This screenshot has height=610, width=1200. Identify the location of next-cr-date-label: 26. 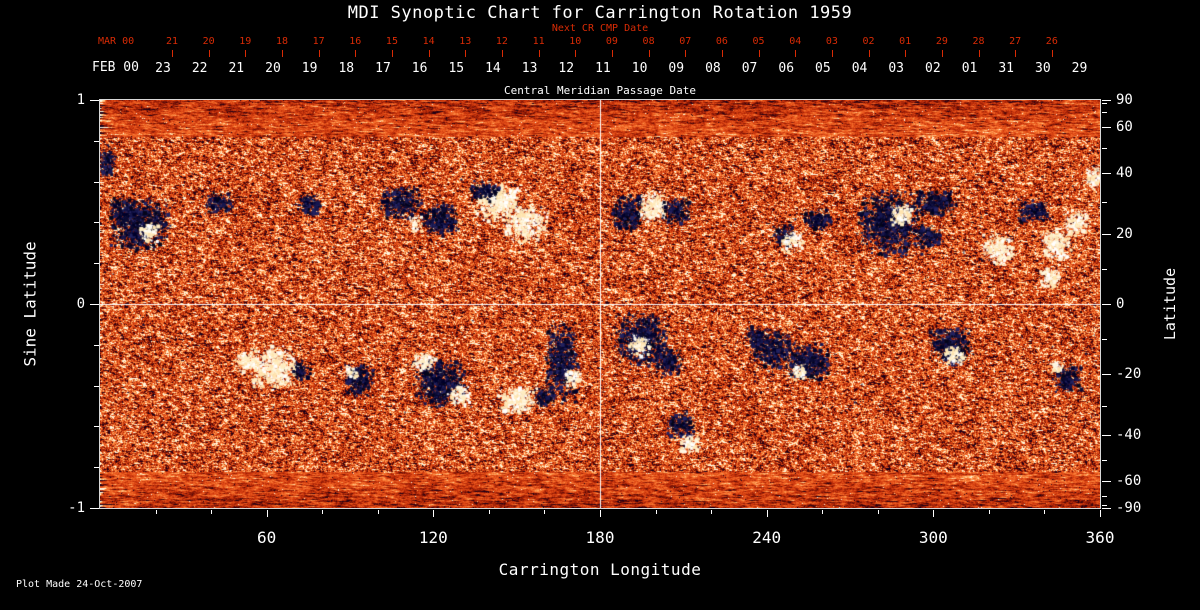
(1051, 41).